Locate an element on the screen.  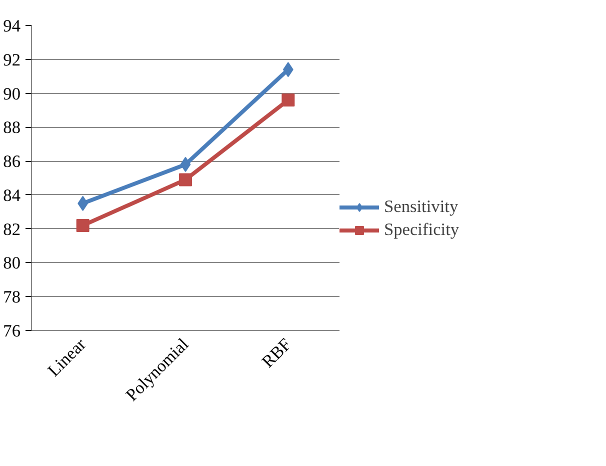
y-tick-label: 84 is located at coordinates (12, 195).